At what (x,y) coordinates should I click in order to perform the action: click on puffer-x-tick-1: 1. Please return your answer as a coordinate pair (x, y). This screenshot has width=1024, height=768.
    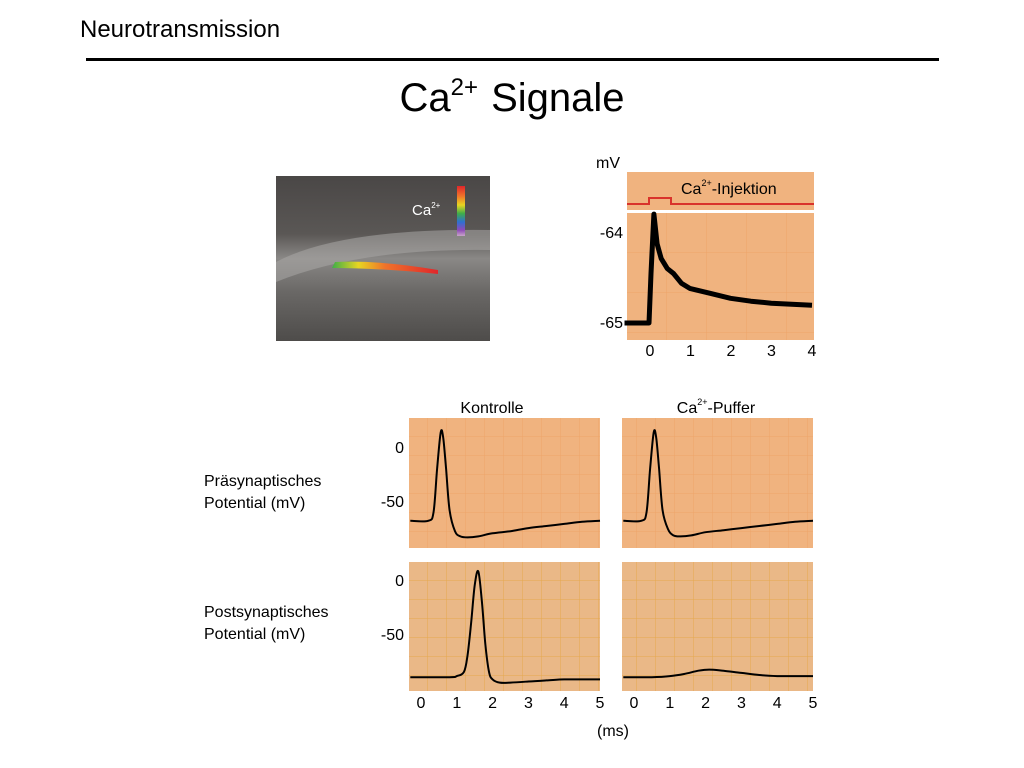
    Looking at the image, I should click on (669, 703).